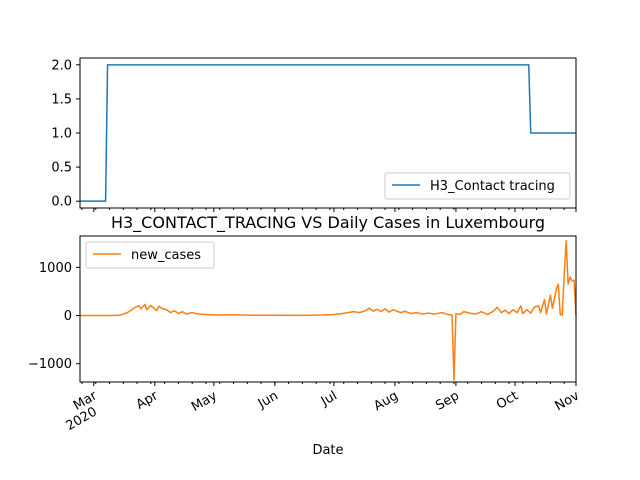 This screenshot has width=640, height=480. What do you see at coordinates (568, 401) in the screenshot?
I see `x-tick-label: Nov` at bounding box center [568, 401].